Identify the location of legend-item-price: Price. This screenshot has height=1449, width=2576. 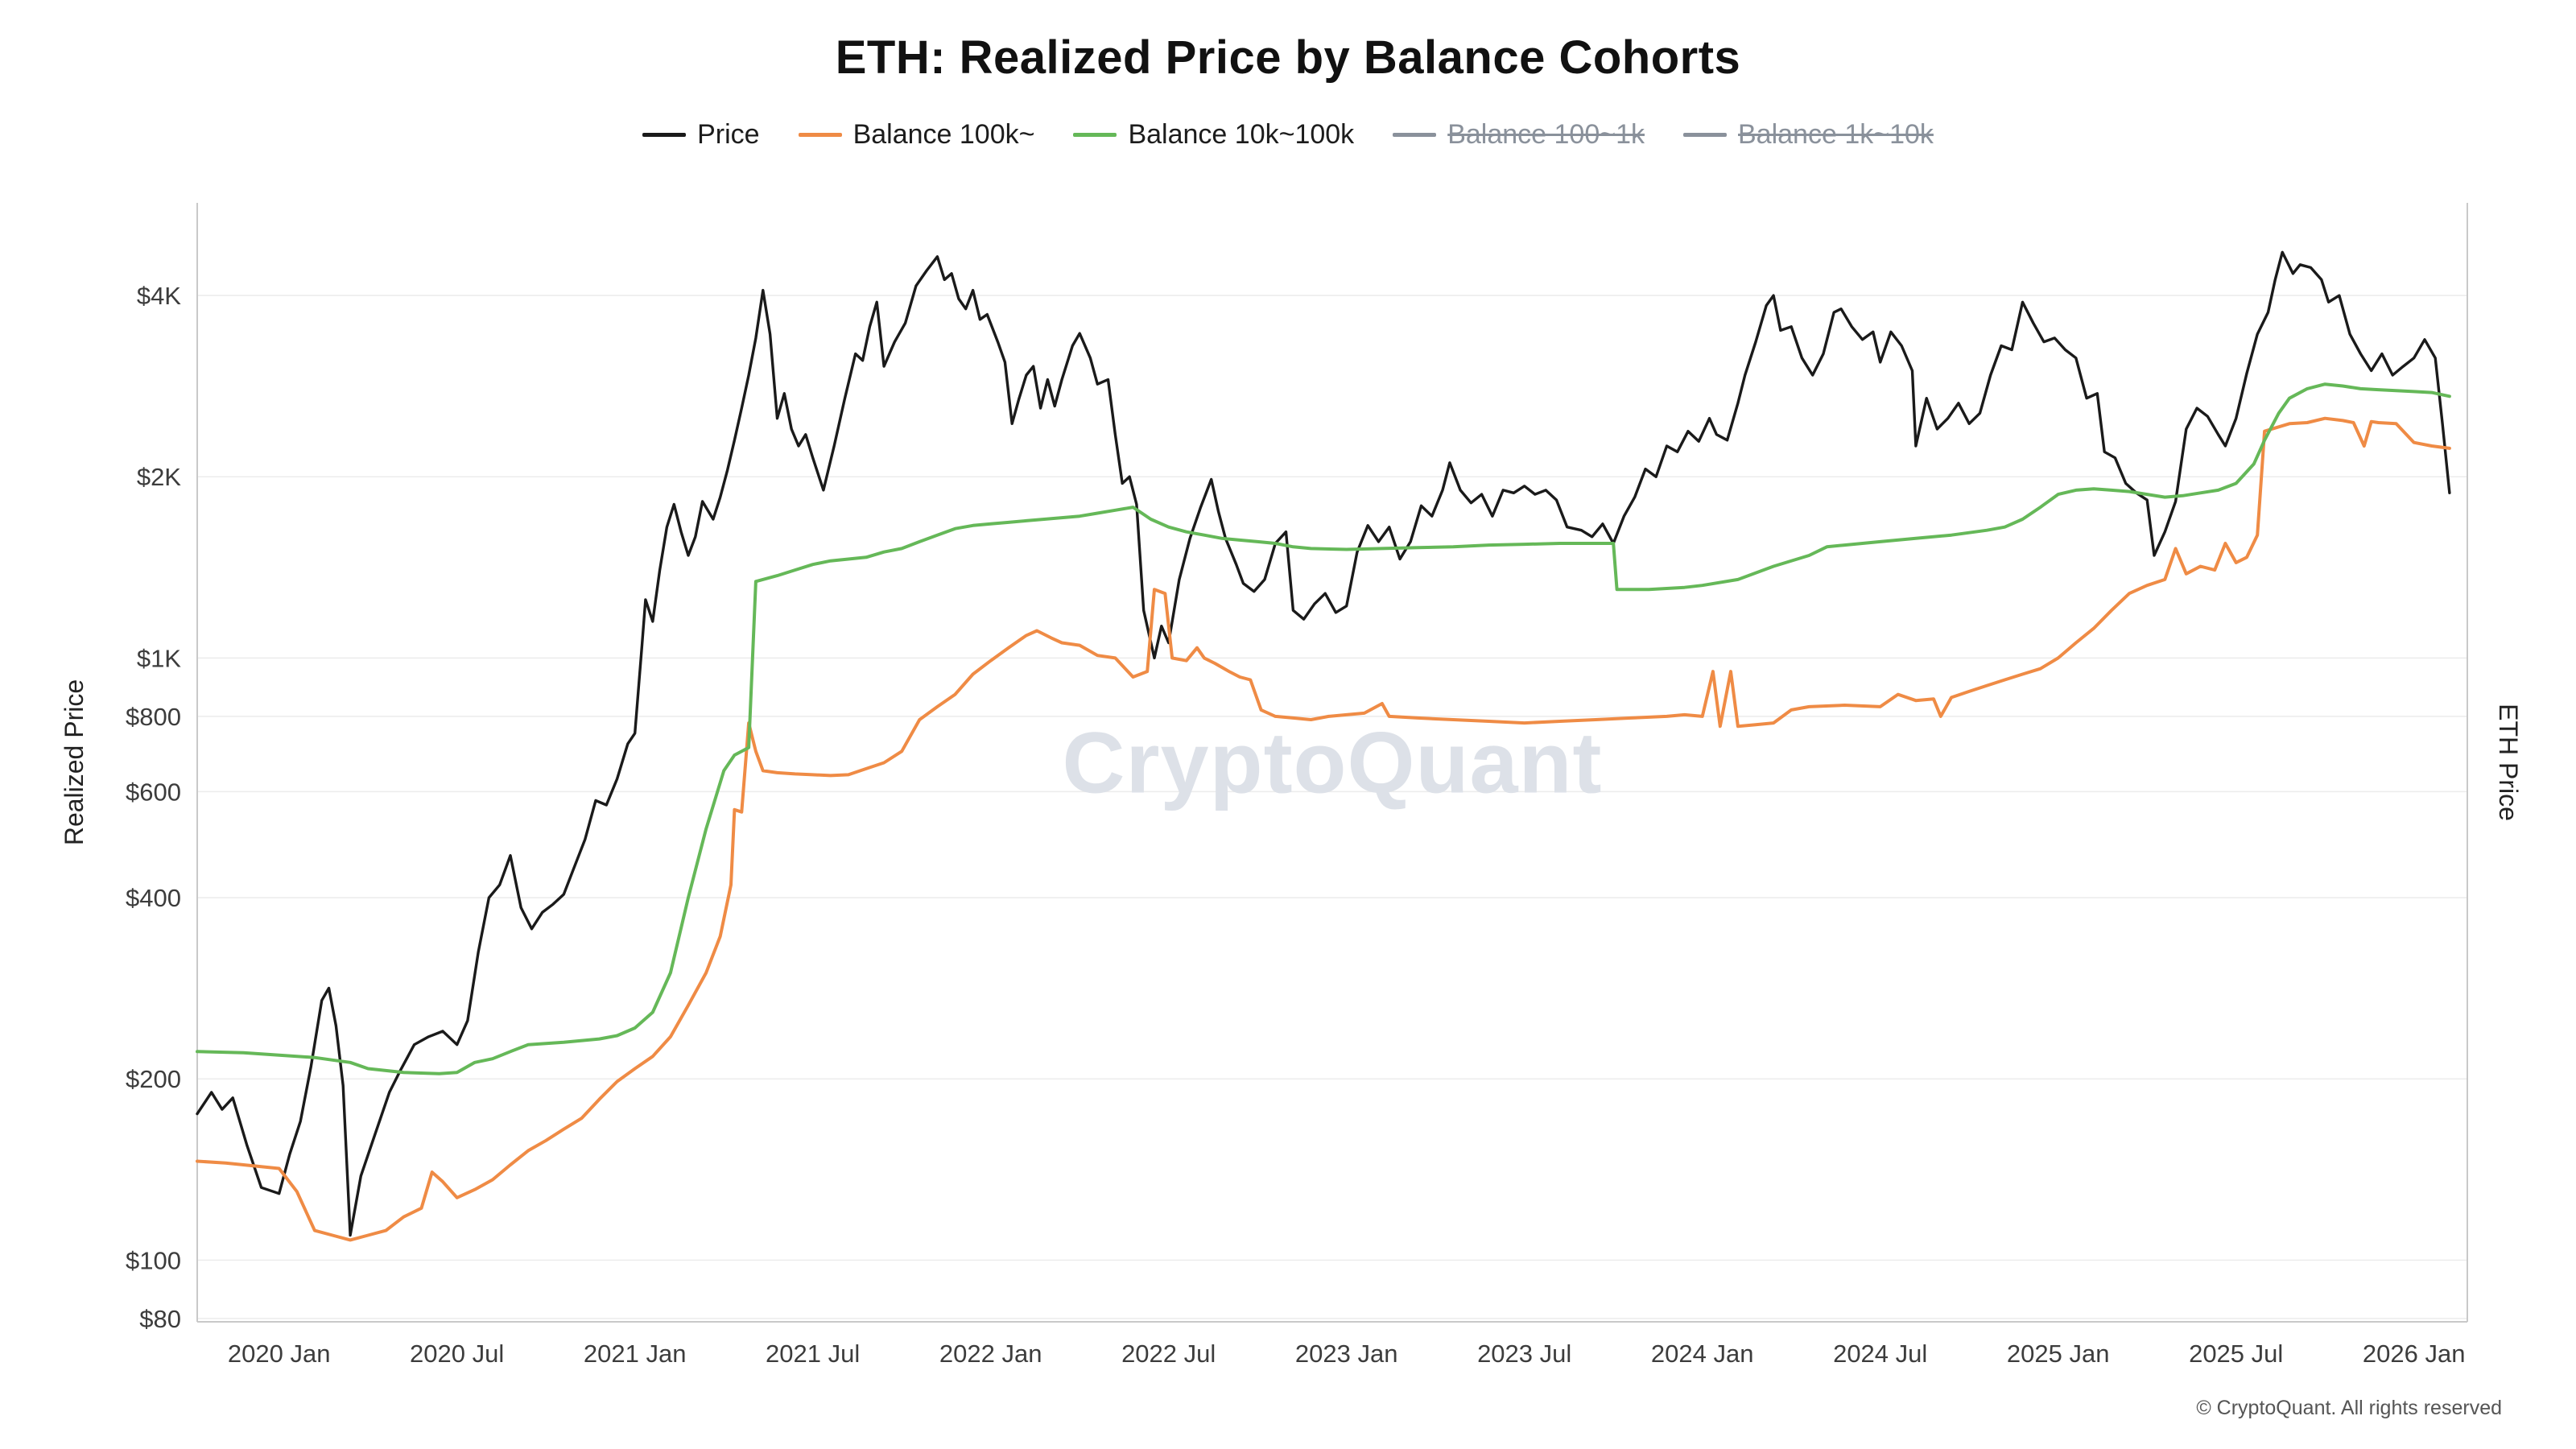
(701, 135).